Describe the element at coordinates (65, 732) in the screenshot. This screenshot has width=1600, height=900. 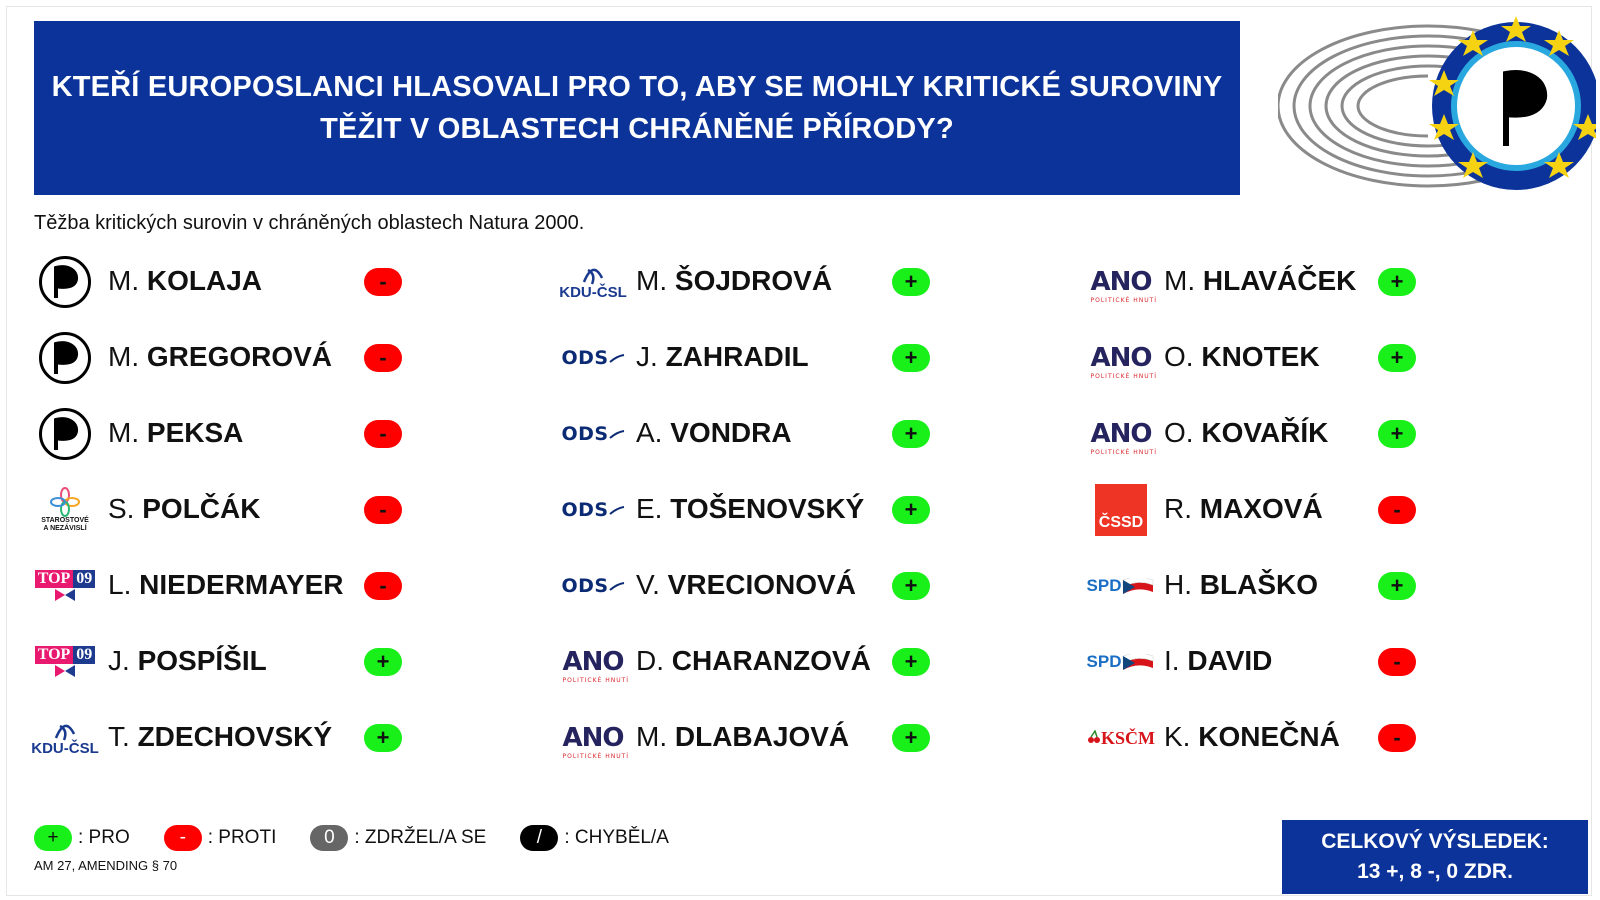
I see `kdu-emblem-icon` at that location.